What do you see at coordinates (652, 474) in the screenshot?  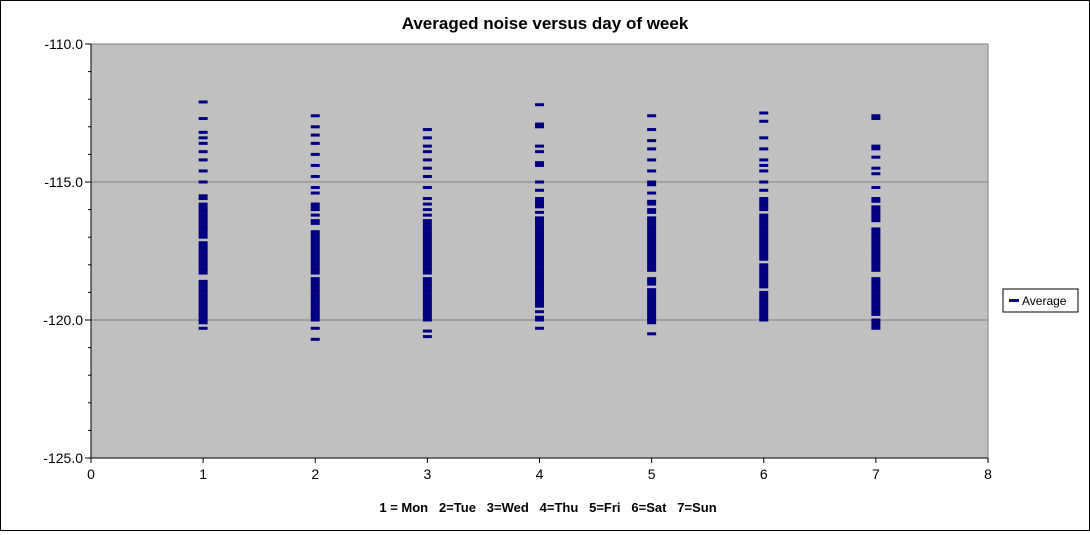 I see `x-tick-label: 5` at bounding box center [652, 474].